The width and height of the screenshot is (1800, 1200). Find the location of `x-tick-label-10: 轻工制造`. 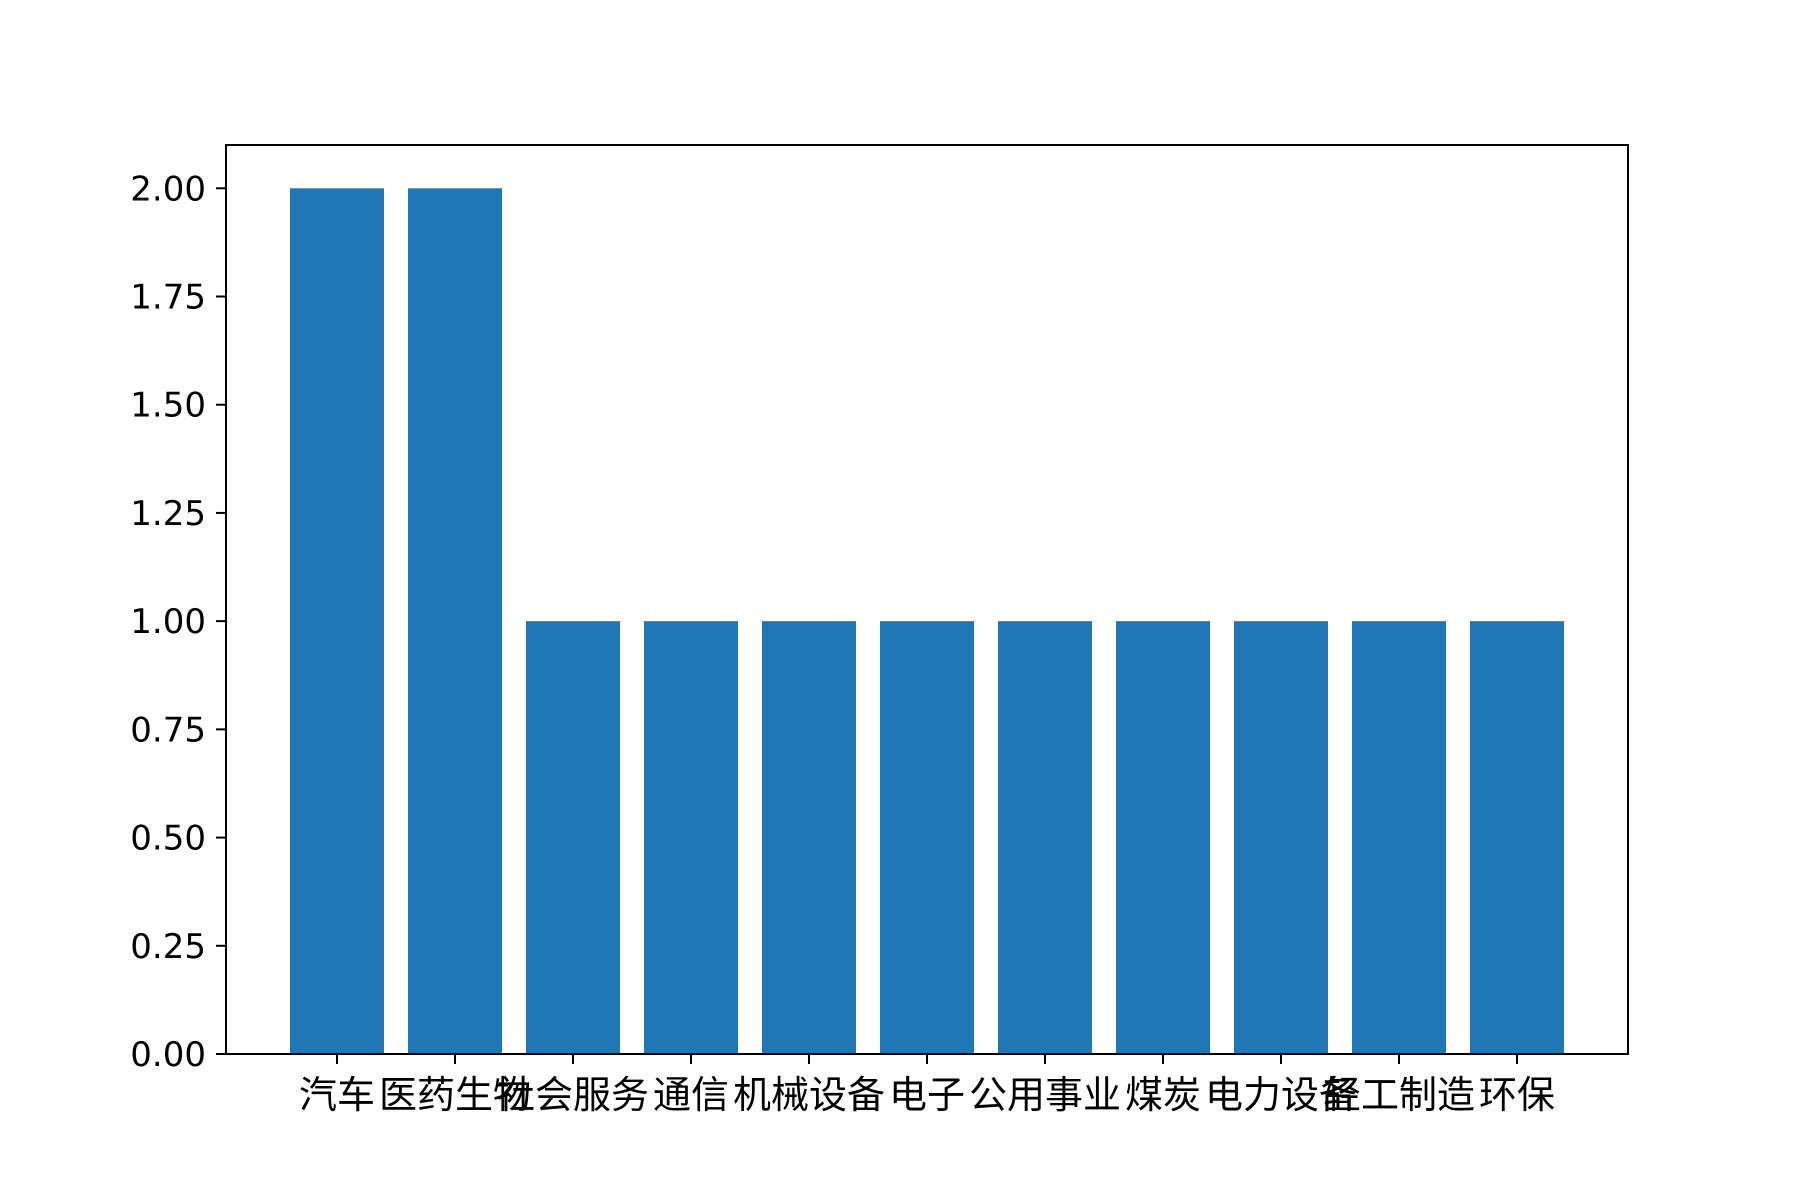

x-tick-label-10: 轻工制造 is located at coordinates (1399, 1095).